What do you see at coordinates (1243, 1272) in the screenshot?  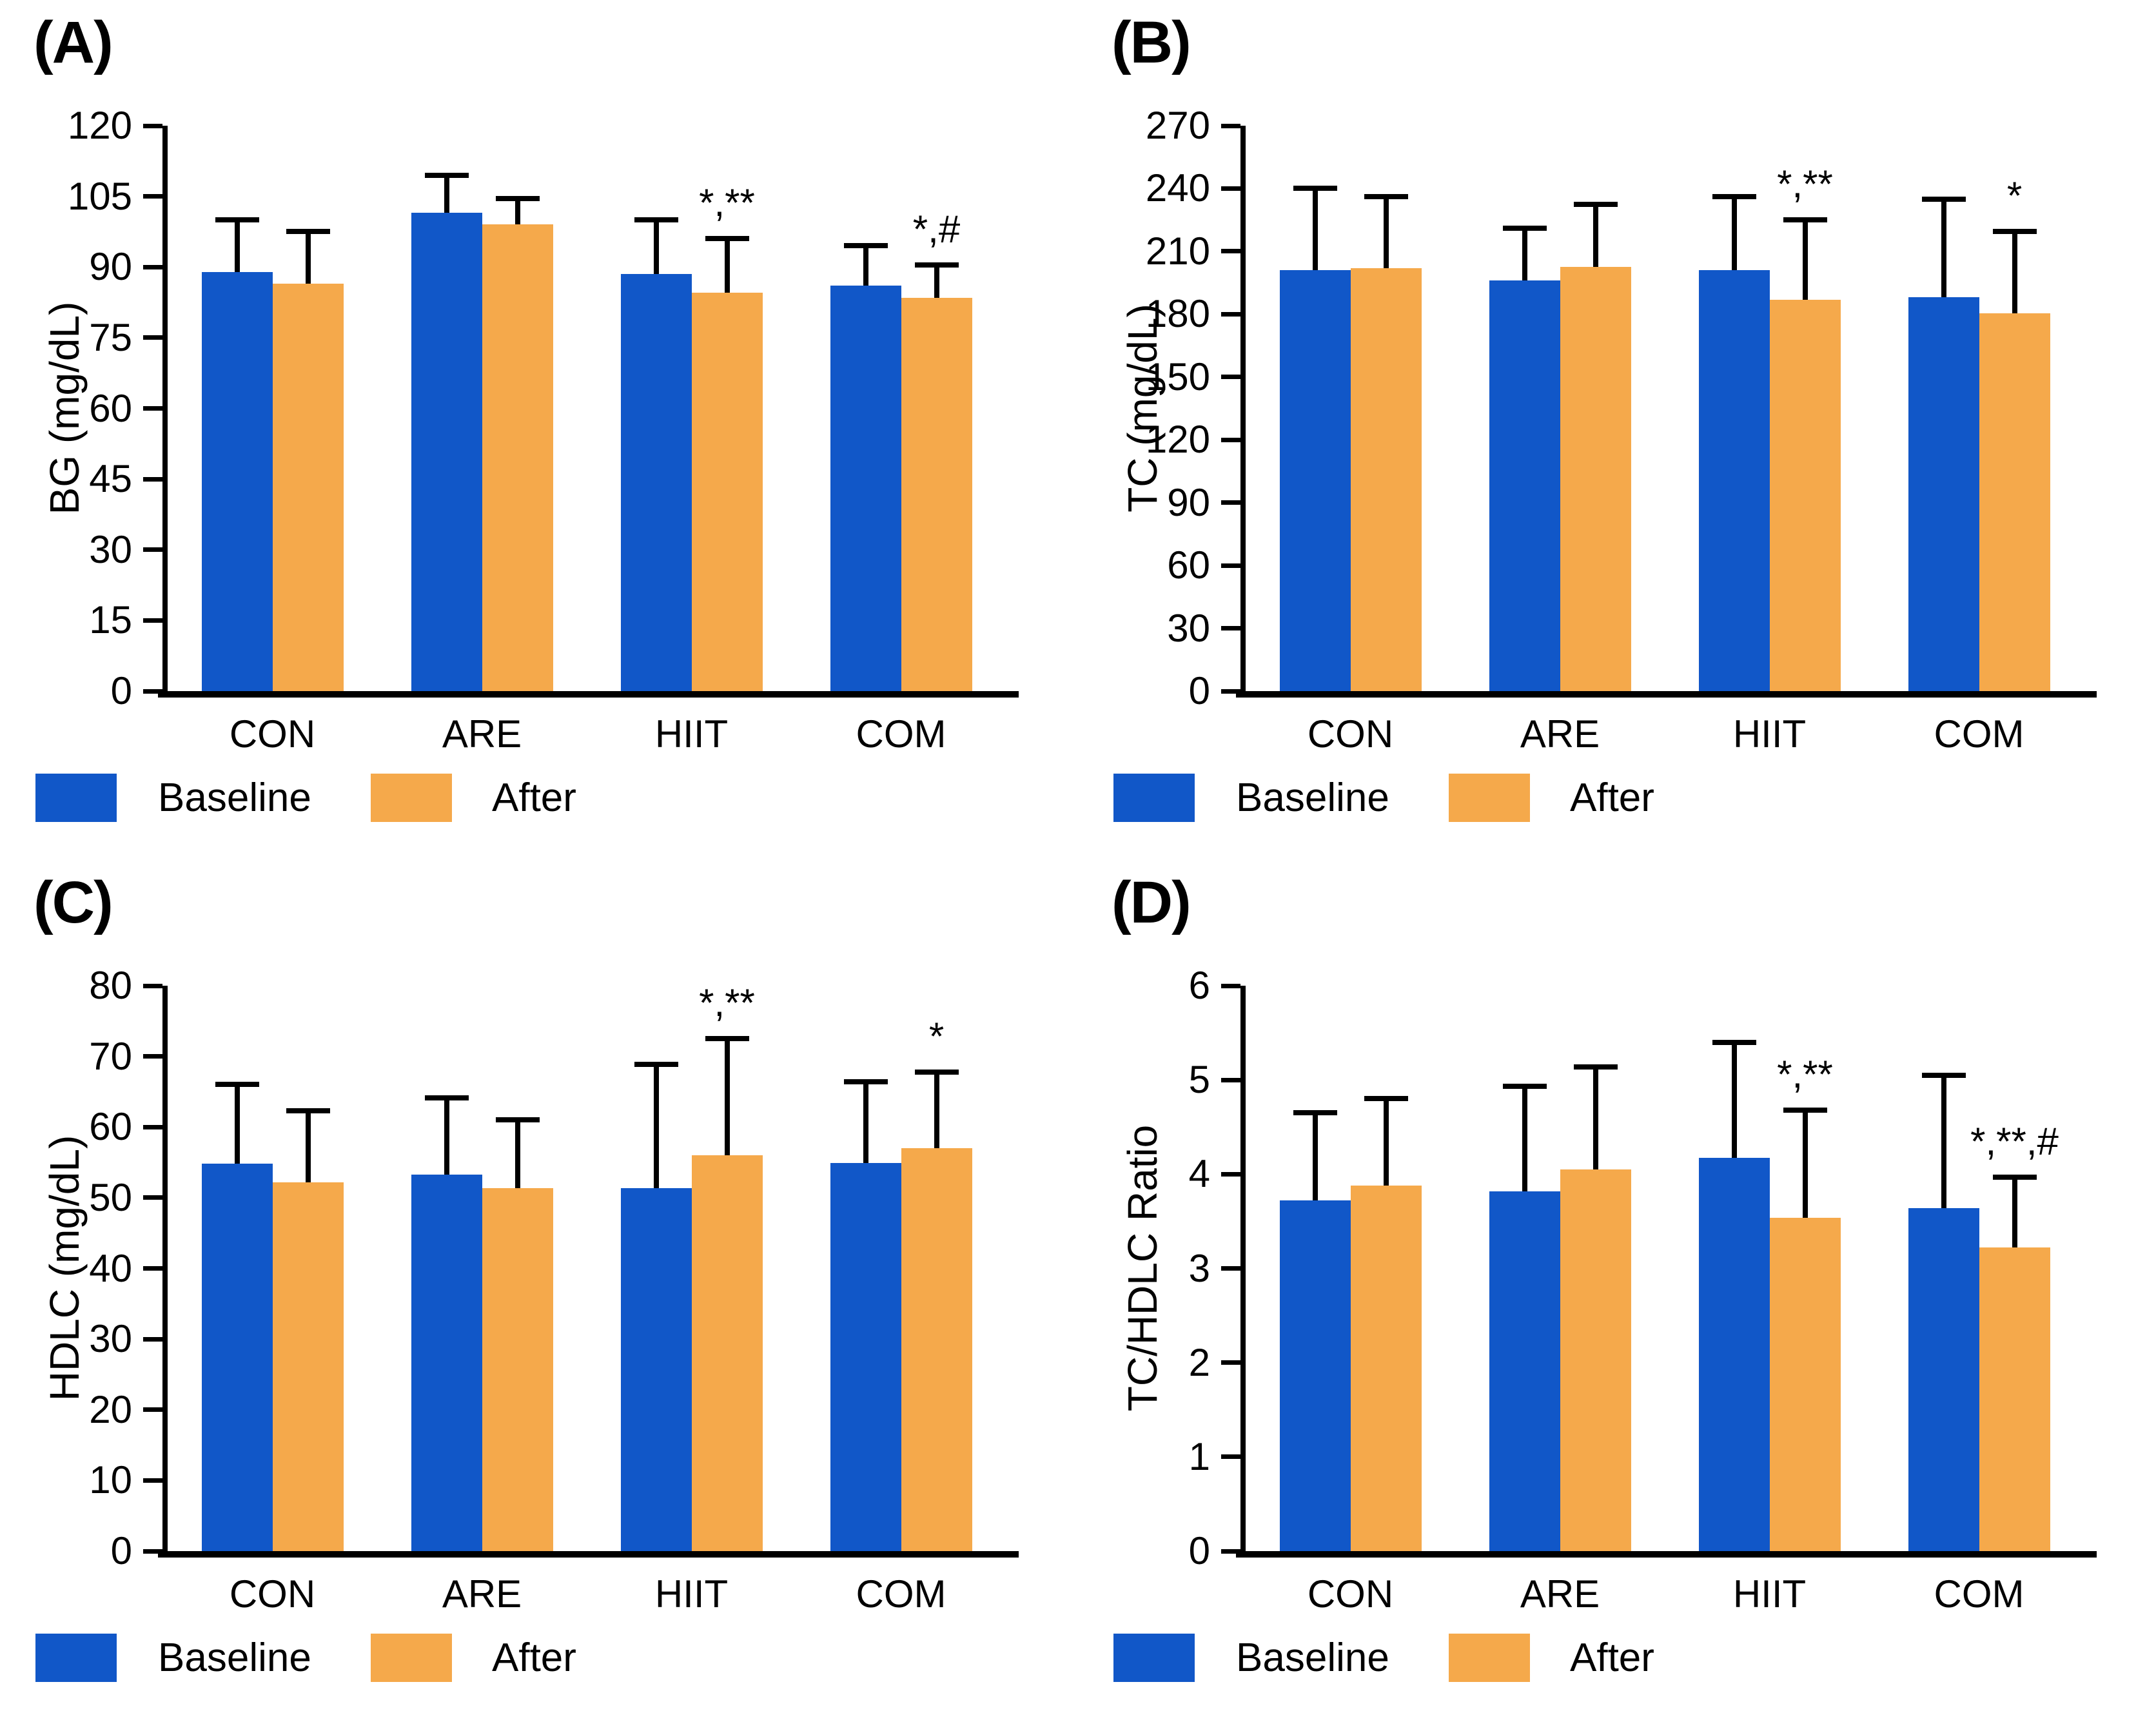 I see `y-axis-line` at bounding box center [1243, 1272].